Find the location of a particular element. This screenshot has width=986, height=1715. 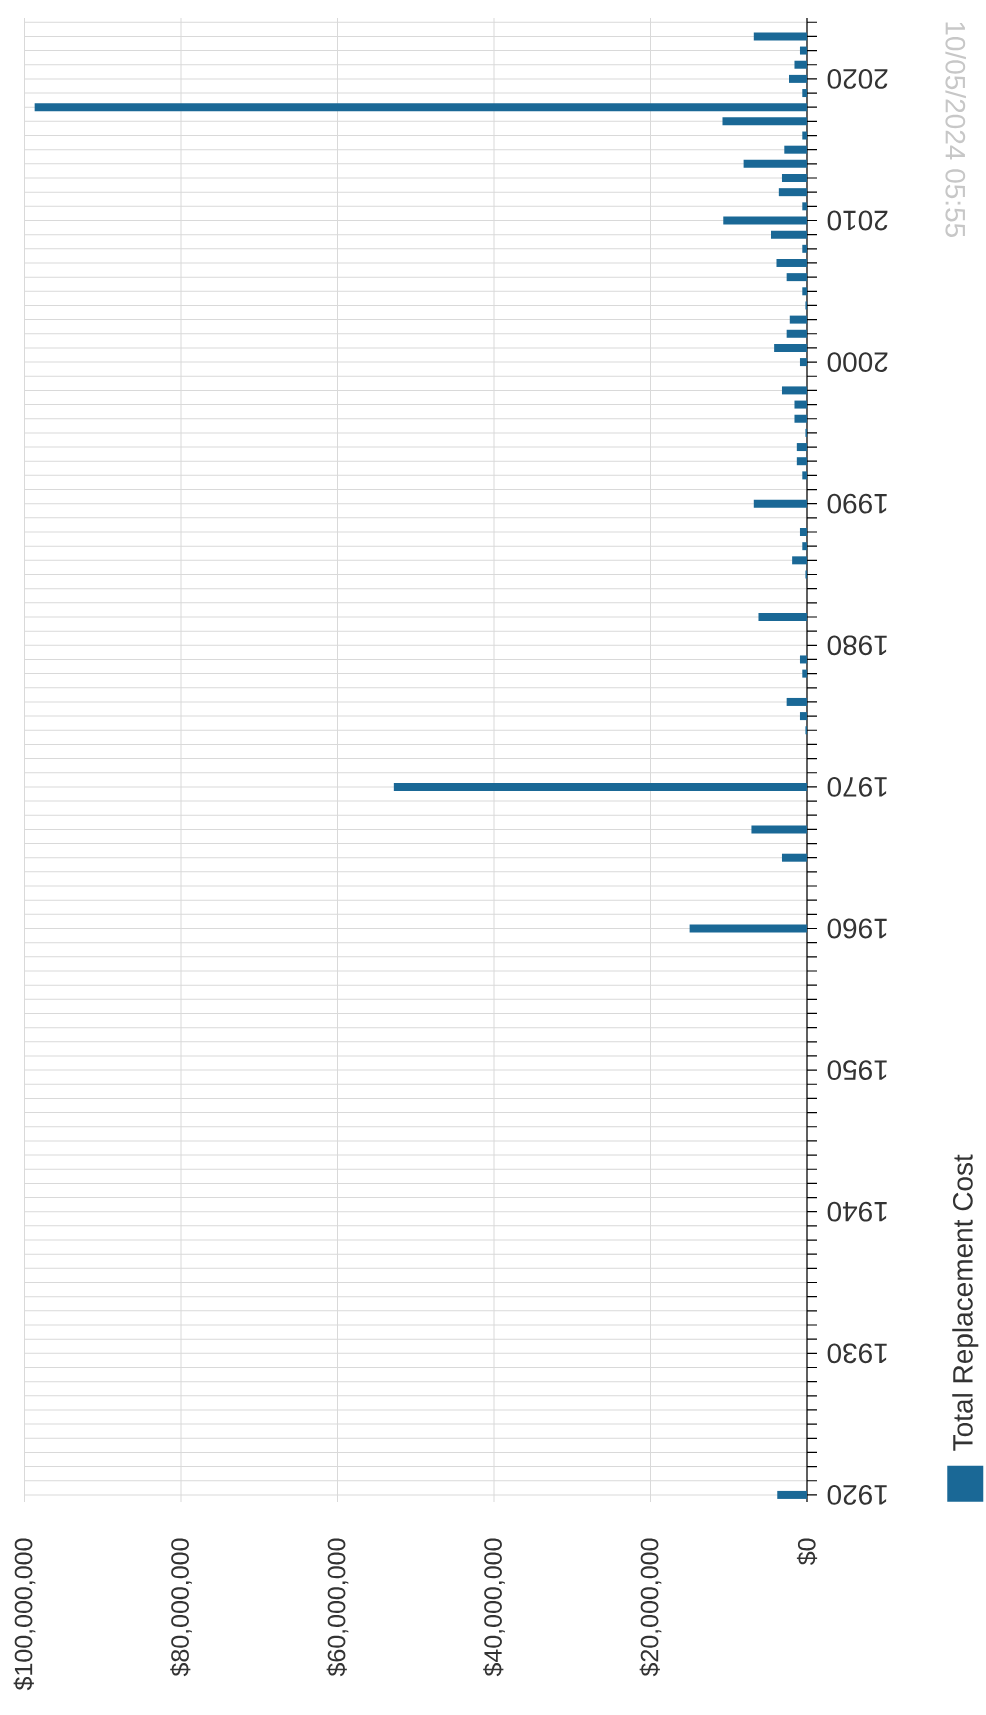

text: Total Replacement Cost is located at coordinates (965, 1302).